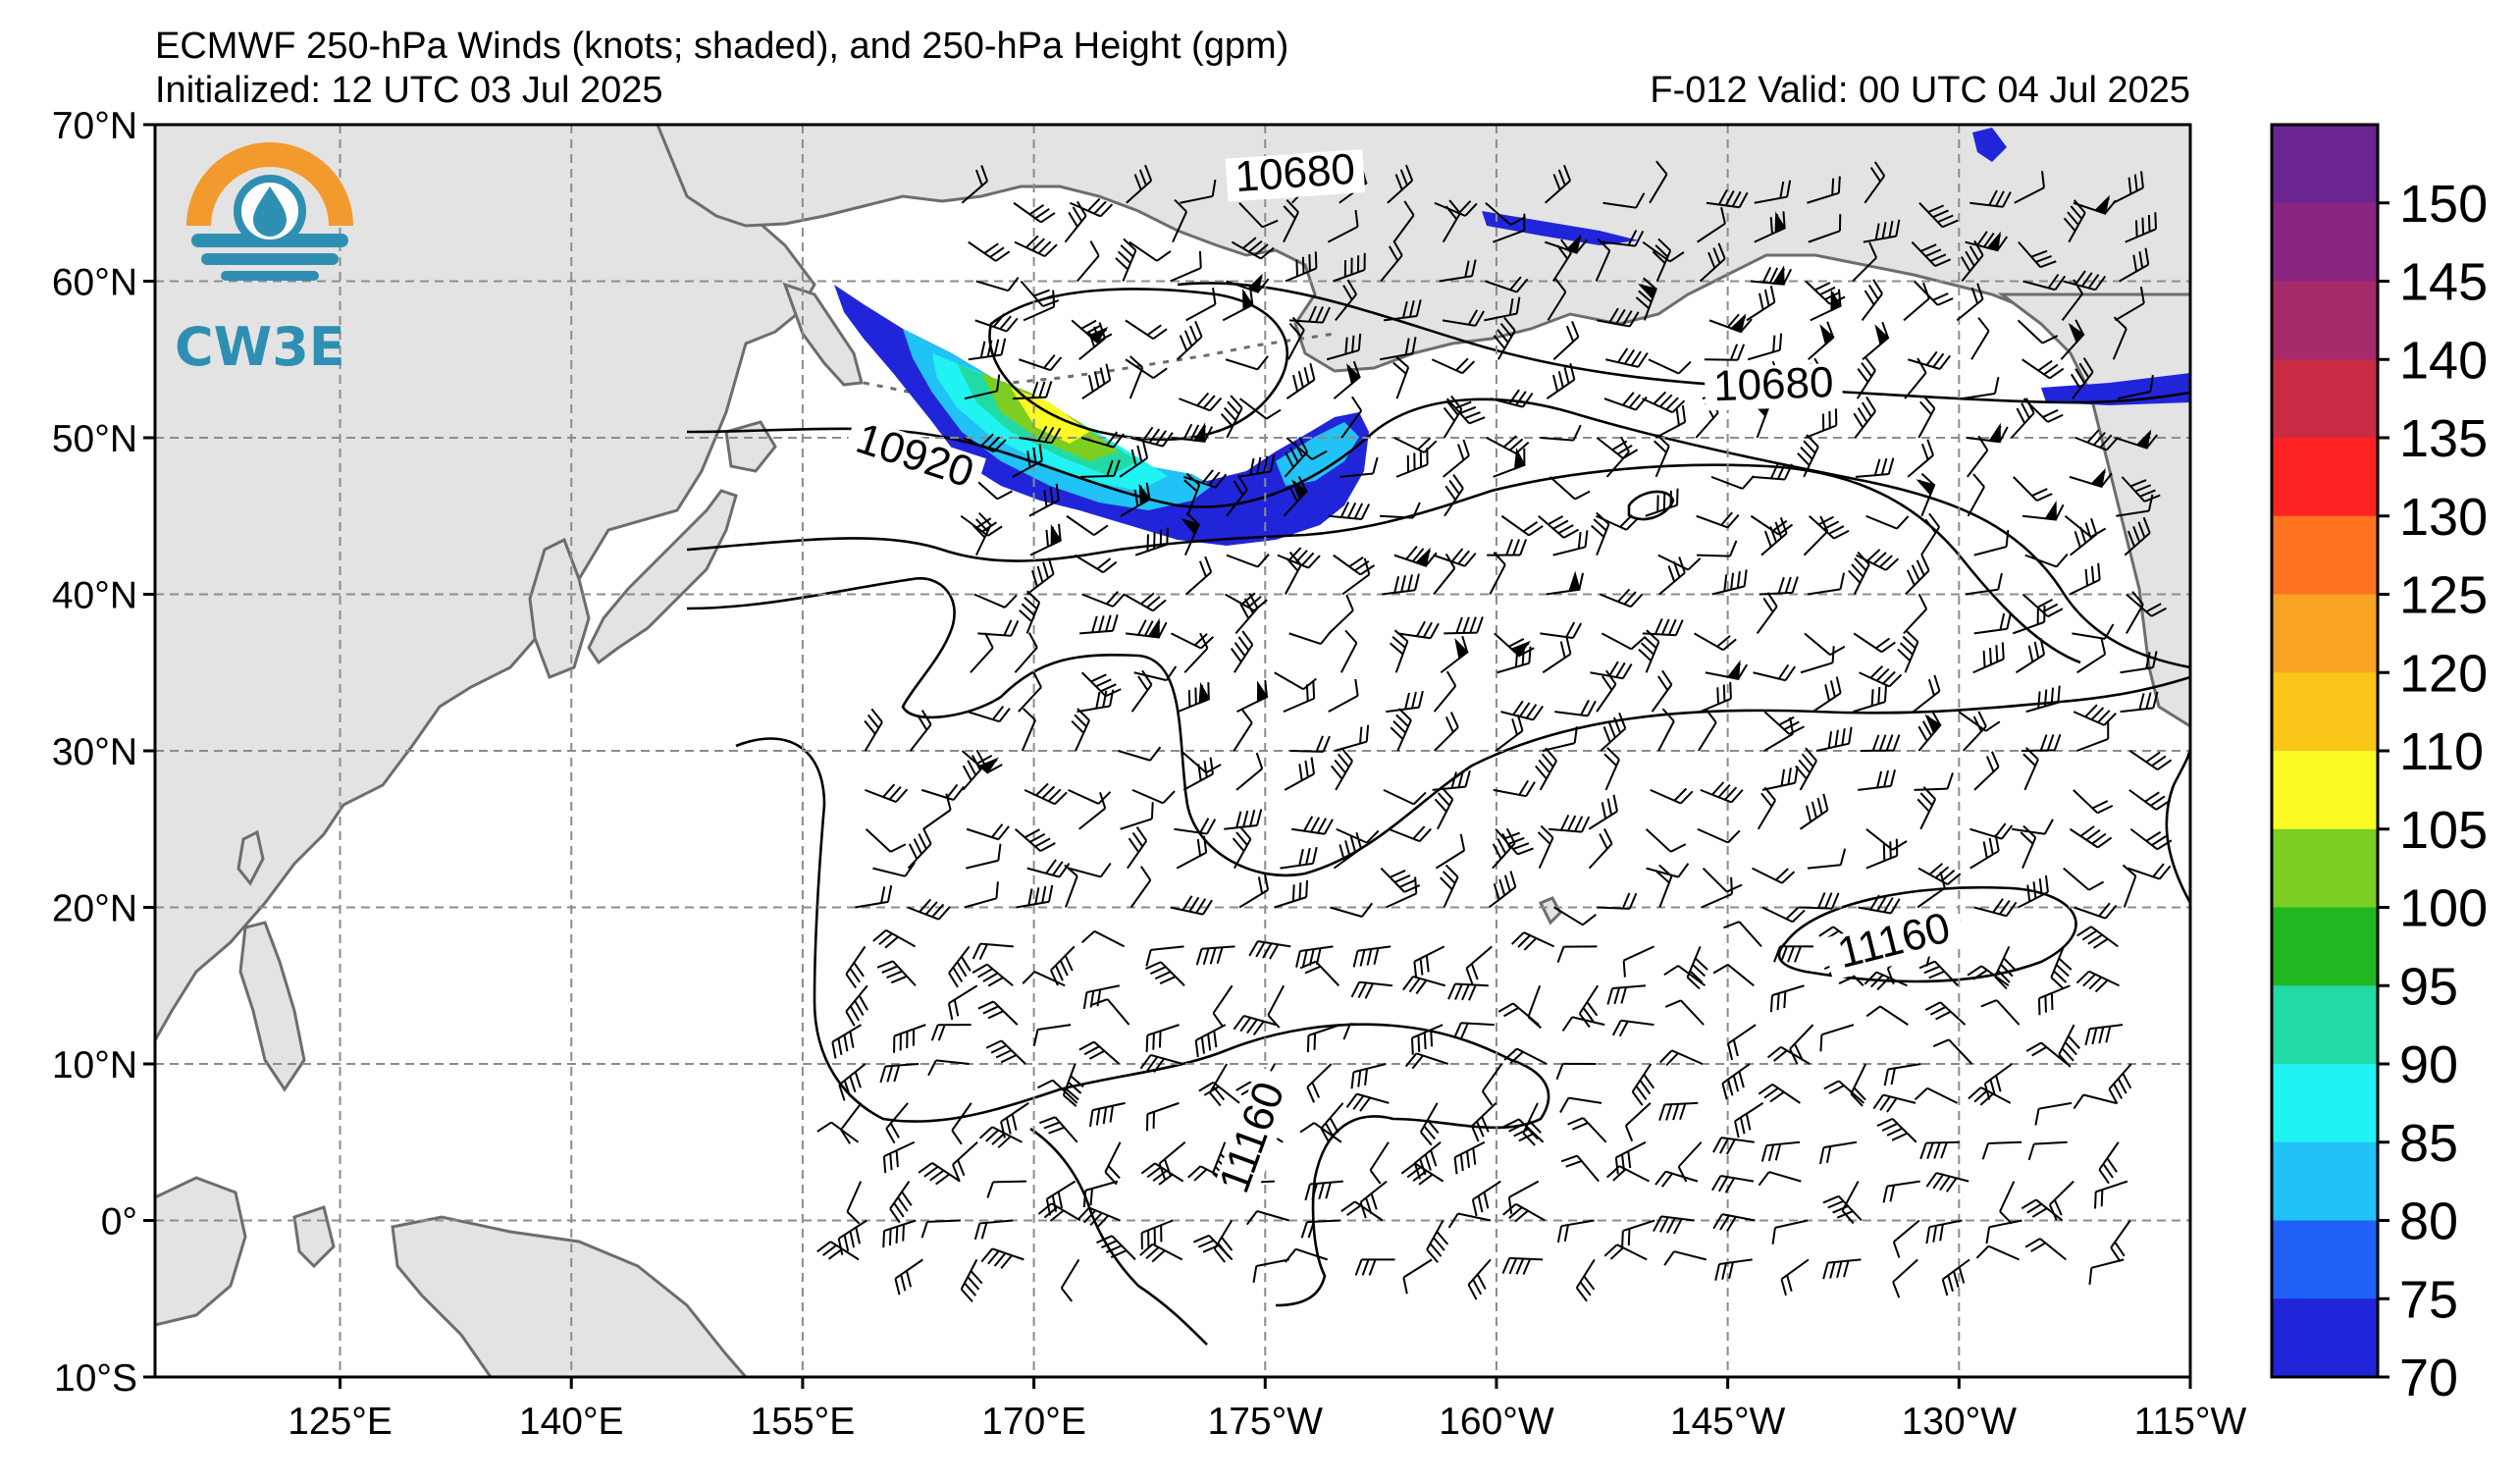  Describe the element at coordinates (2443, 673) in the screenshot. I see `colorbar-label: 120` at that location.